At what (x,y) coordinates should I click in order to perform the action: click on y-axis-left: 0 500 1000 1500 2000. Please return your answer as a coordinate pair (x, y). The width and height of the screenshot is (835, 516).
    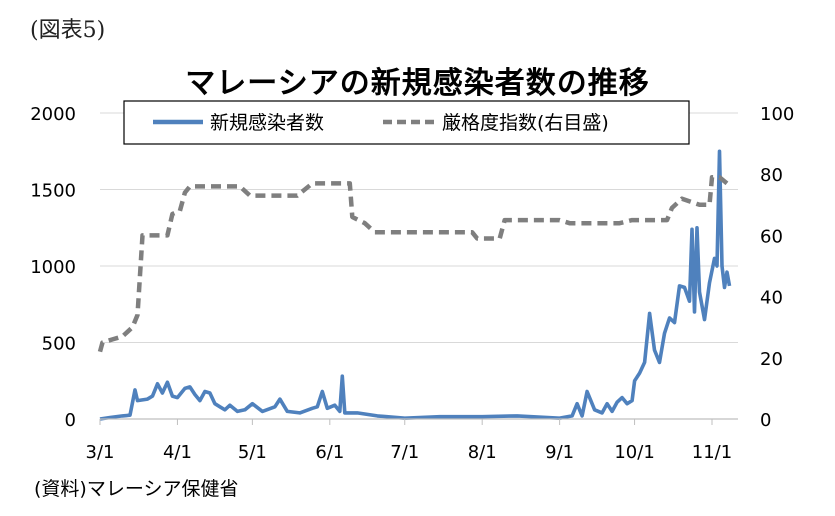
    Looking at the image, I should click on (53, 267).